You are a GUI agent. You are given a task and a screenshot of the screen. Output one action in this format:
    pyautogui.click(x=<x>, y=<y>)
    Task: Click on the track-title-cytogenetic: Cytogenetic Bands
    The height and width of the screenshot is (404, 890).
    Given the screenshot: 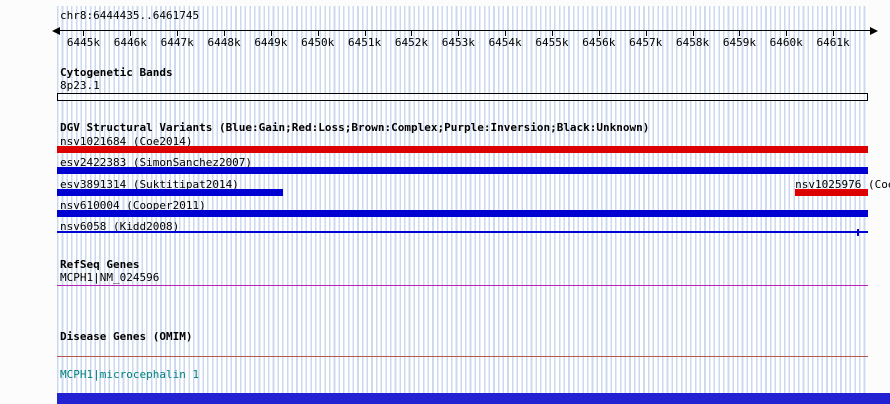 What is the action you would take?
    pyautogui.click(x=116, y=72)
    